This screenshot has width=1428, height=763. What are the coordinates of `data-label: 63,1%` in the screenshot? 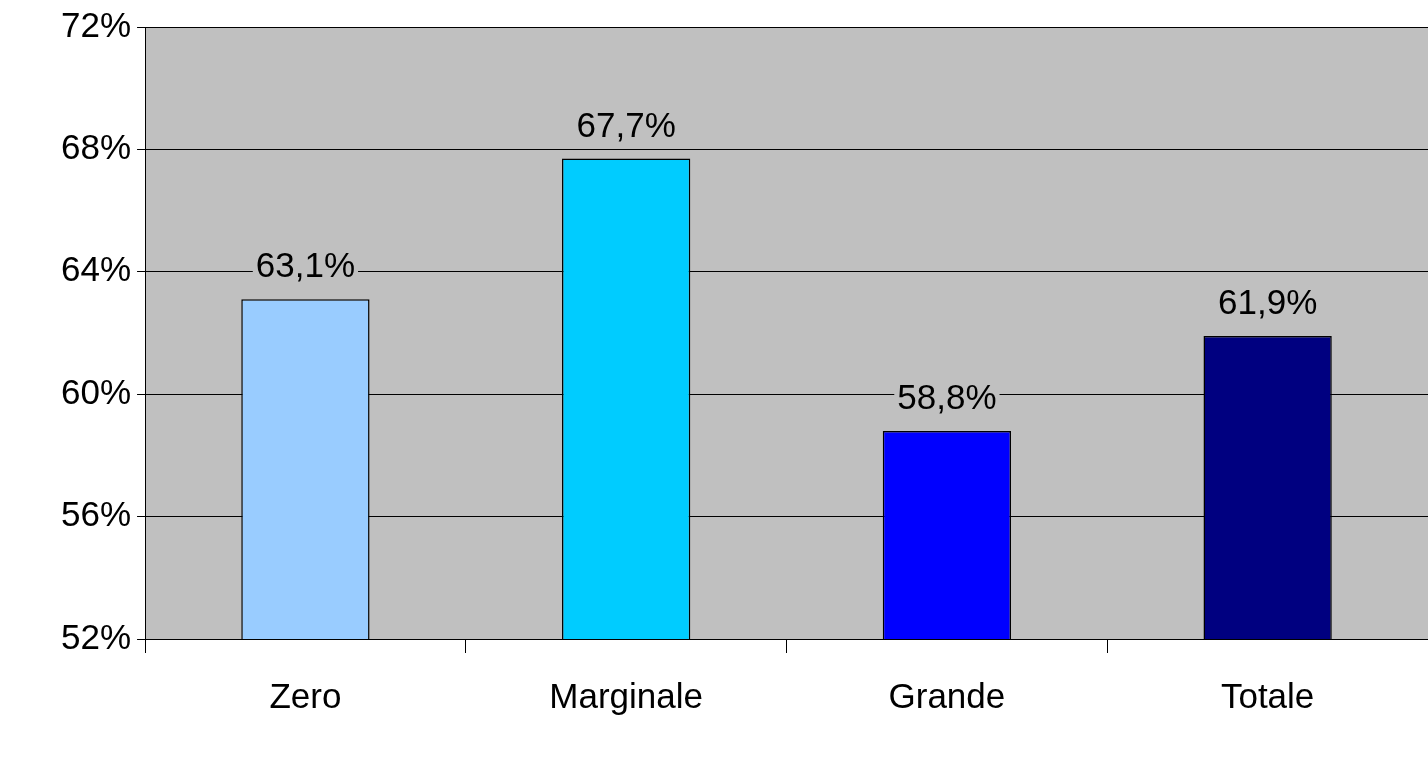 It's located at (305, 265).